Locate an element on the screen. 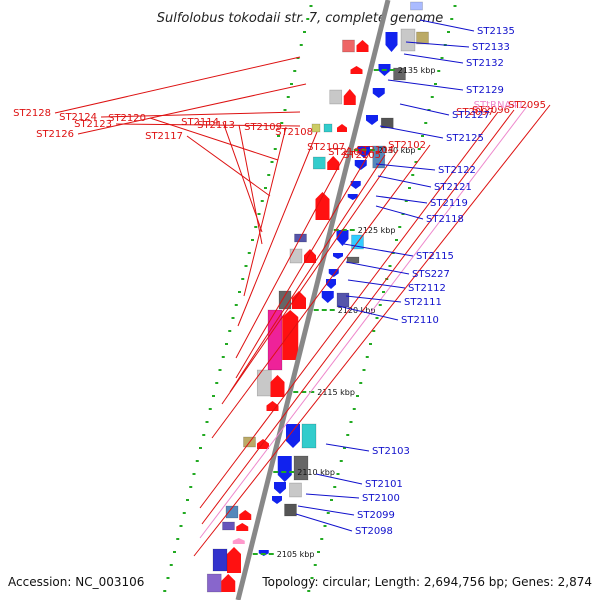  gene-label: ST2104 is located at coordinates (375, 150).